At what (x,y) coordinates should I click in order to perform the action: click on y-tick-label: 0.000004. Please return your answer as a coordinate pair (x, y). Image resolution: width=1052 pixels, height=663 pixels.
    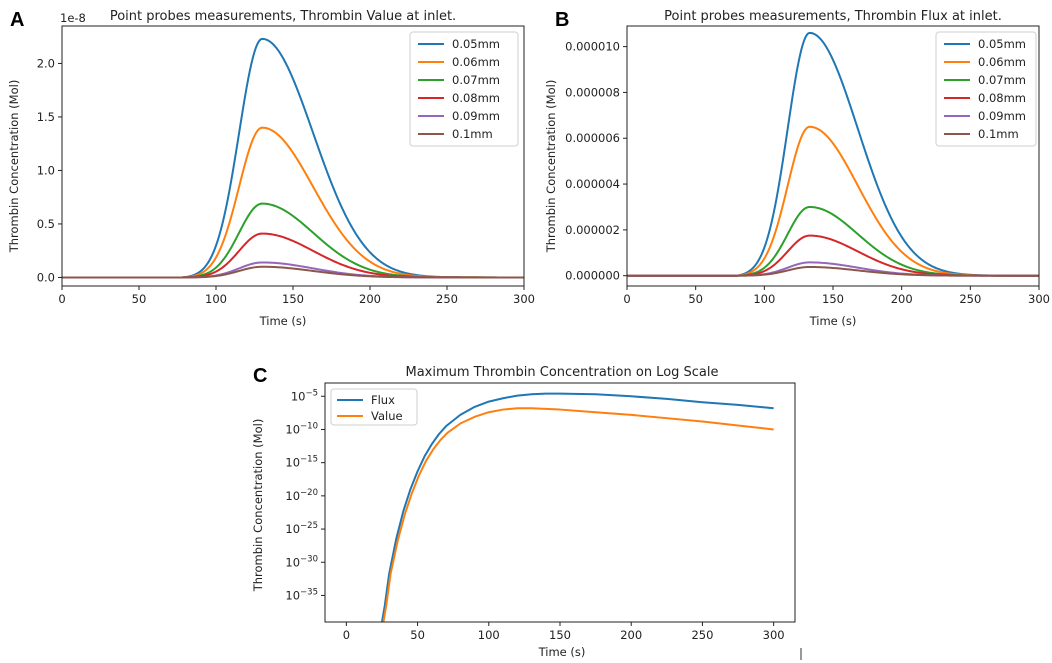
    Looking at the image, I should click on (592, 184).